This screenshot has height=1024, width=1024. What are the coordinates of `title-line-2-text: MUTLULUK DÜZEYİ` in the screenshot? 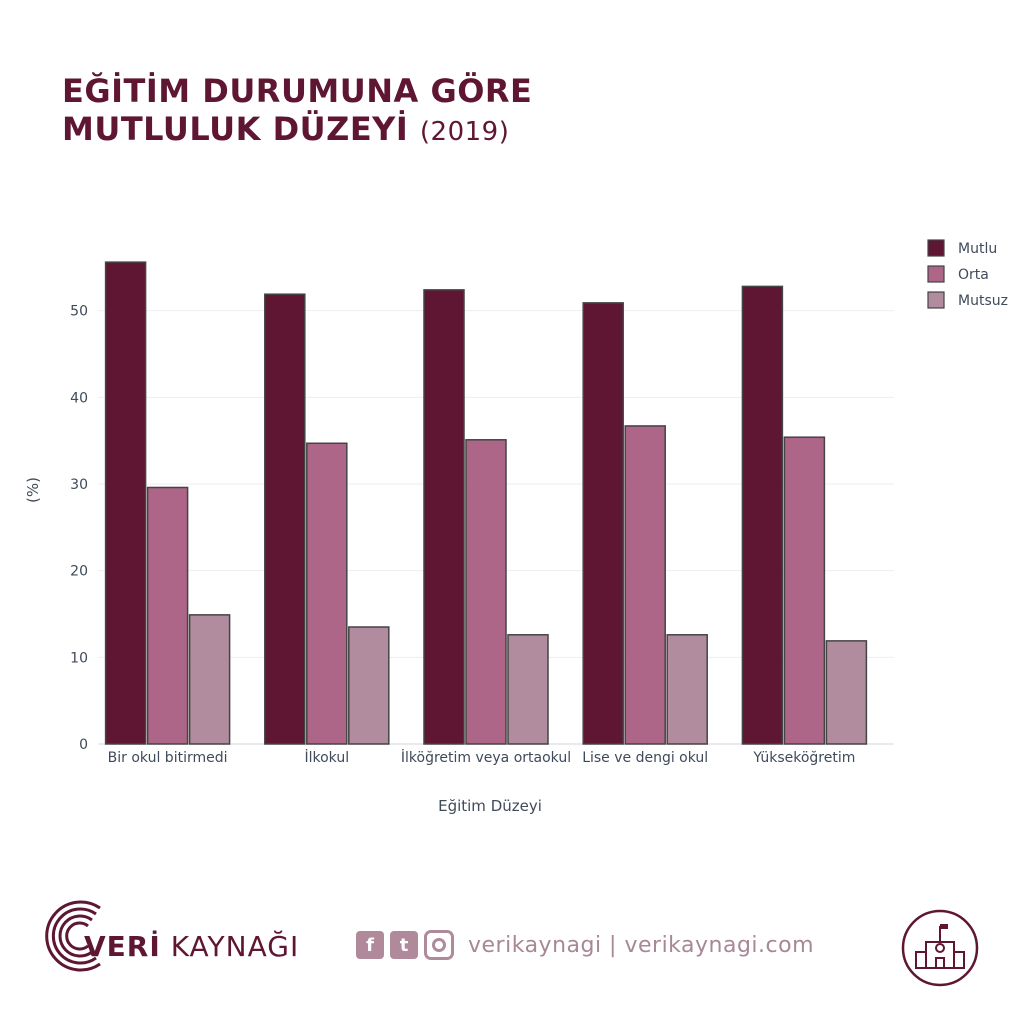 It's located at (235, 129).